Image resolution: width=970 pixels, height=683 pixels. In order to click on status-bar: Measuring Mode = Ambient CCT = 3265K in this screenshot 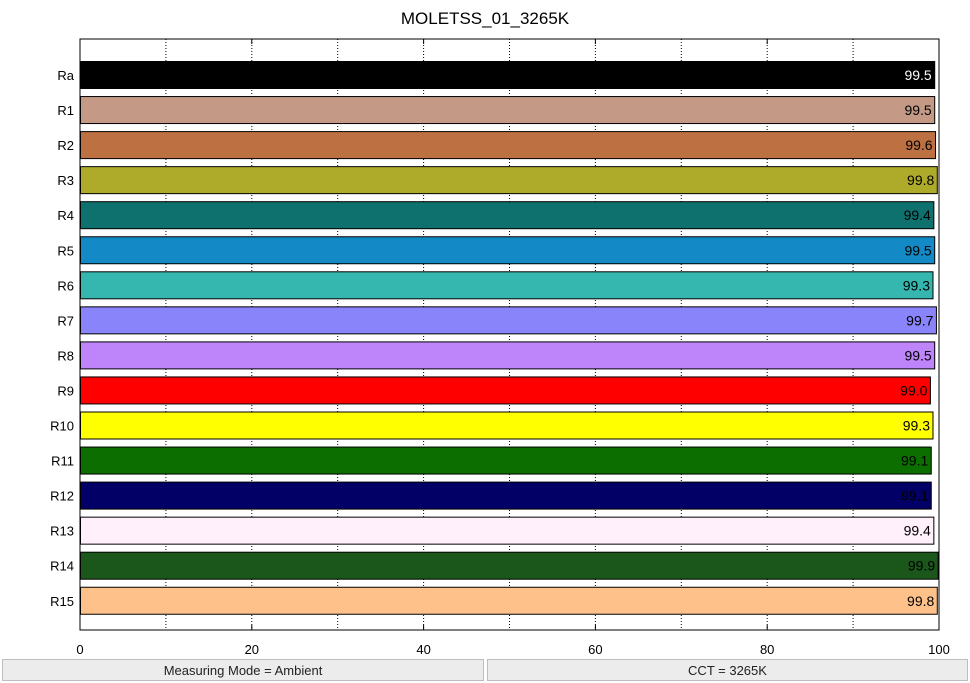, I will do `click(485, 671)`.